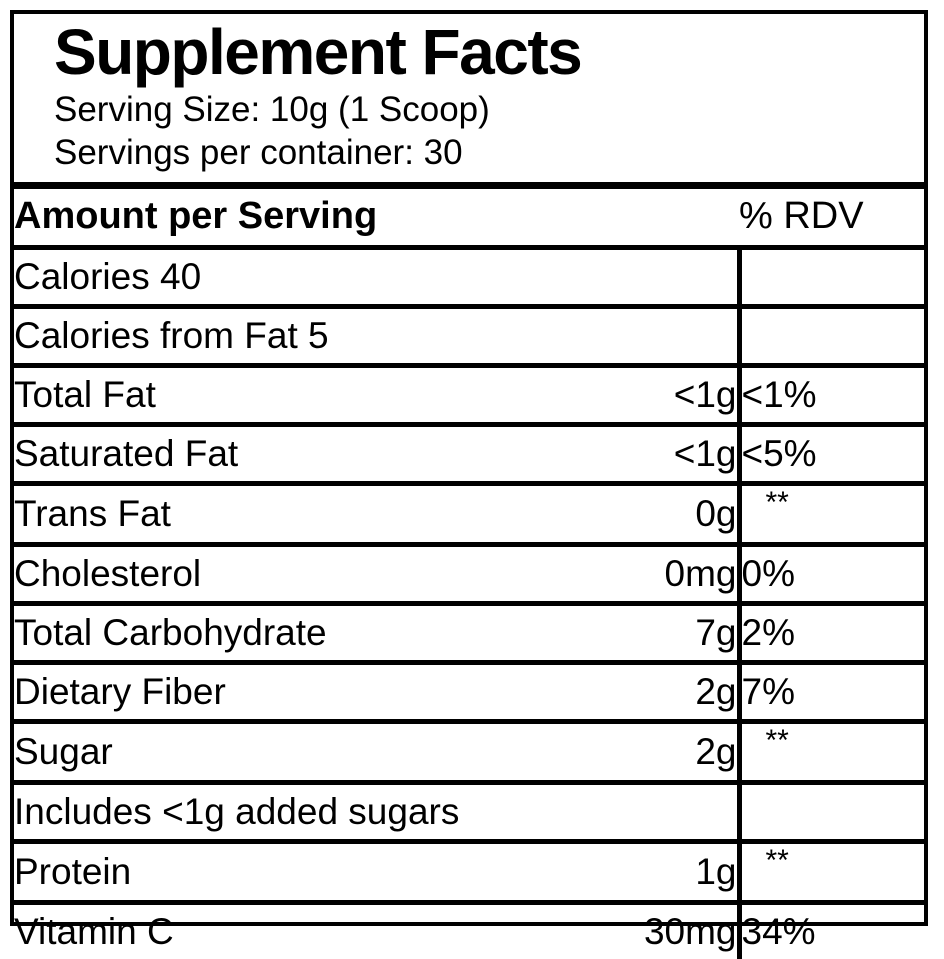 This screenshot has width=944, height=959. I want to click on nutrient-name: Protein, so click(284, 873).